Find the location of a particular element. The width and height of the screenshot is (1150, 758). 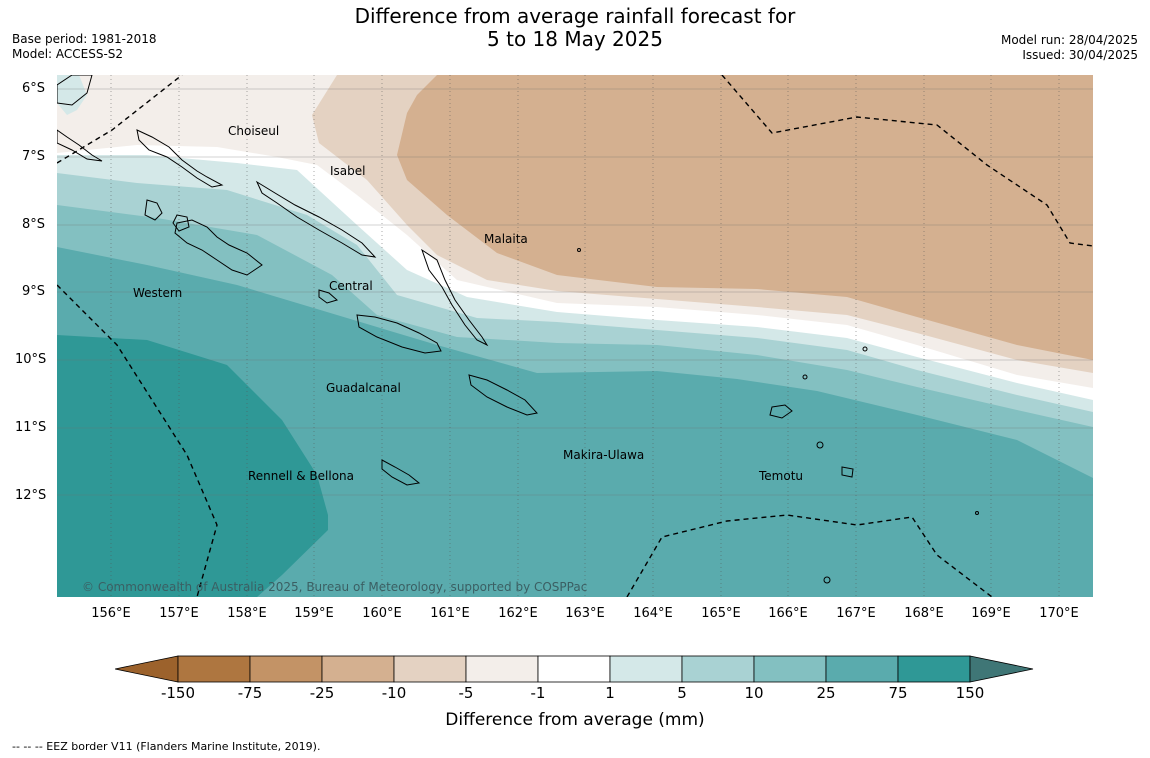

band-nw-corner is located at coordinates (72, 95).